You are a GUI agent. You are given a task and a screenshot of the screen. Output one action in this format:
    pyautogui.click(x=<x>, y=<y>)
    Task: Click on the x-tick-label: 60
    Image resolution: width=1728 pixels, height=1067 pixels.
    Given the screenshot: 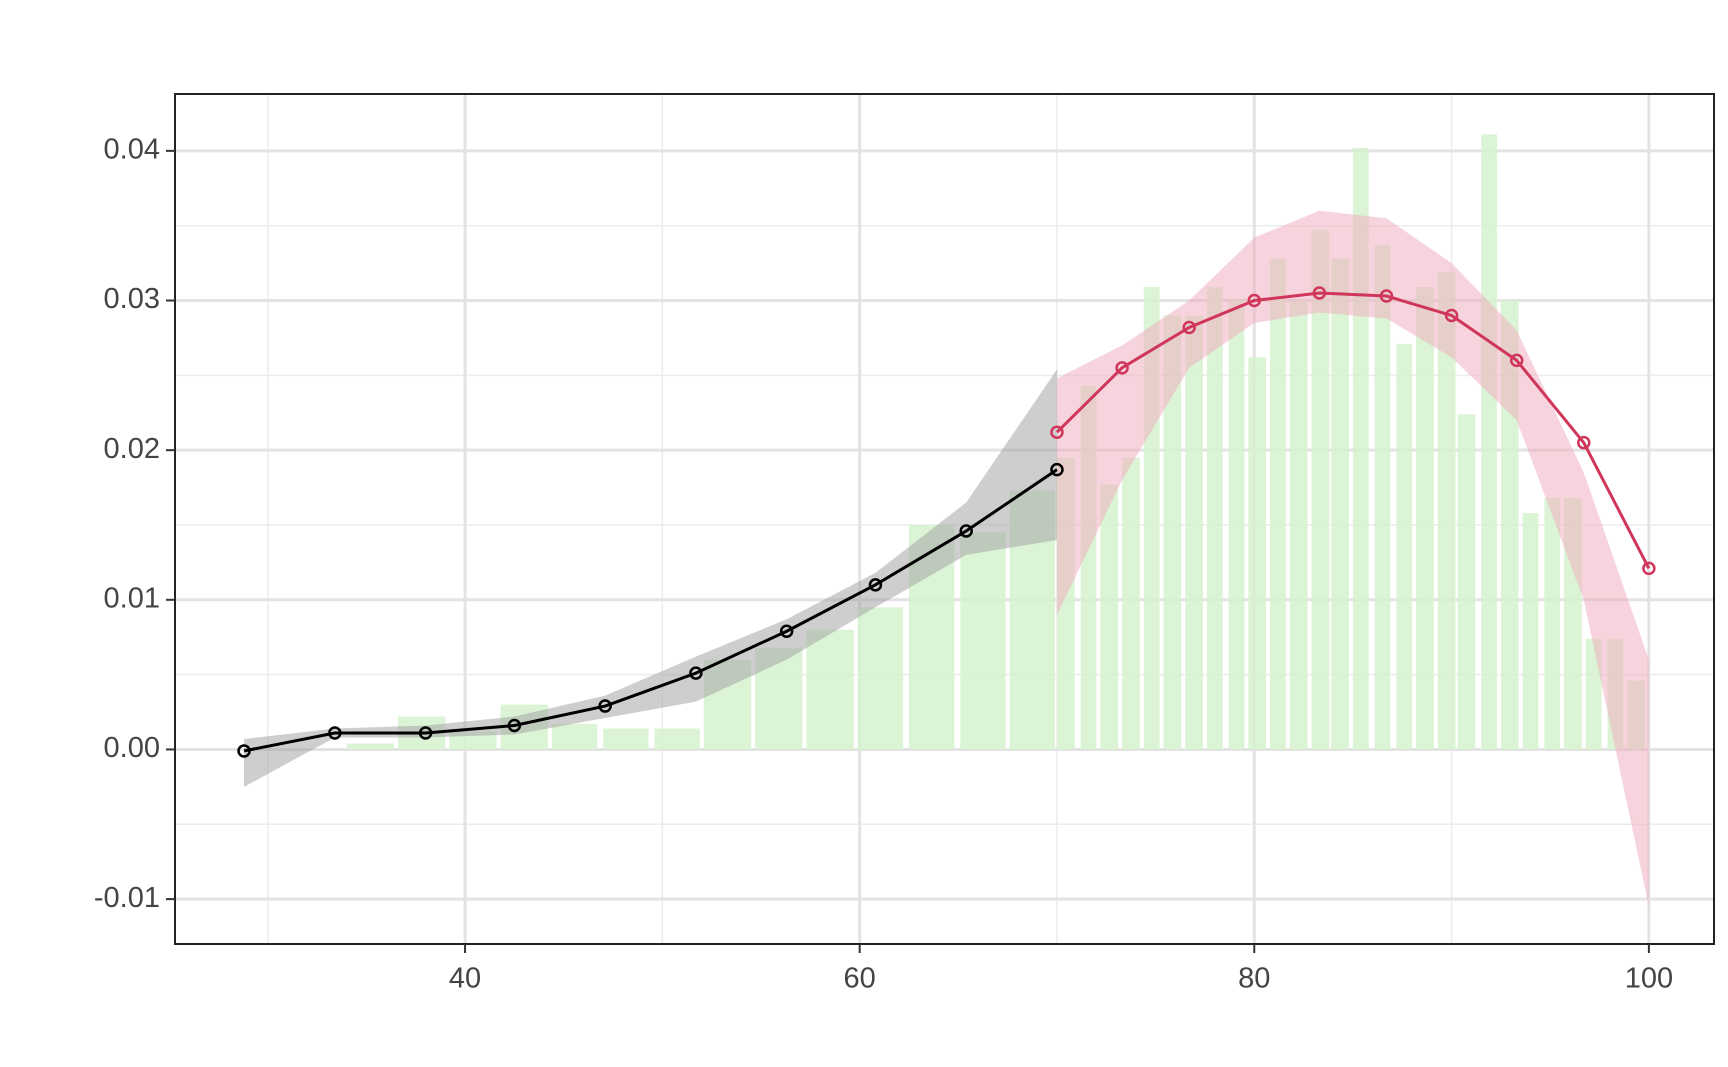 What is the action you would take?
    pyautogui.click(x=860, y=979)
    